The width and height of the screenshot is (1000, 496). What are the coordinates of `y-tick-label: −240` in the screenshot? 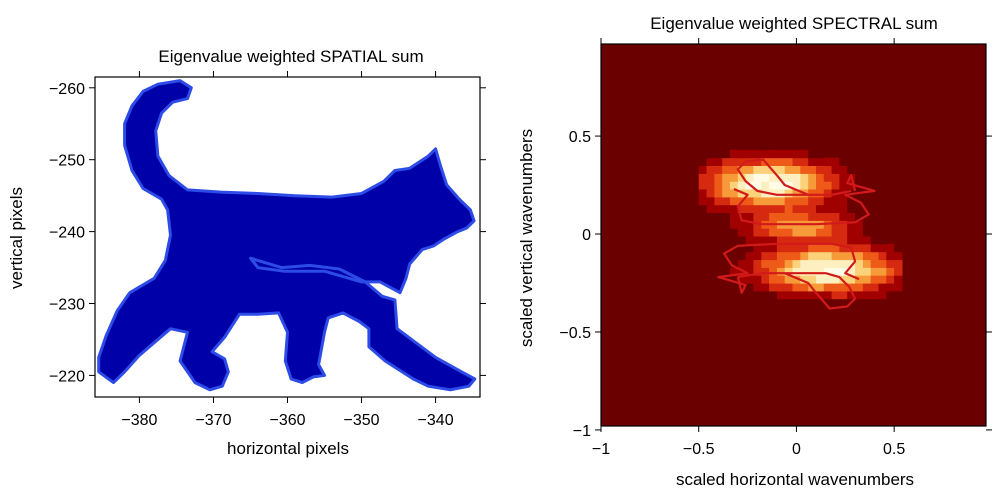 It's located at (67, 233).